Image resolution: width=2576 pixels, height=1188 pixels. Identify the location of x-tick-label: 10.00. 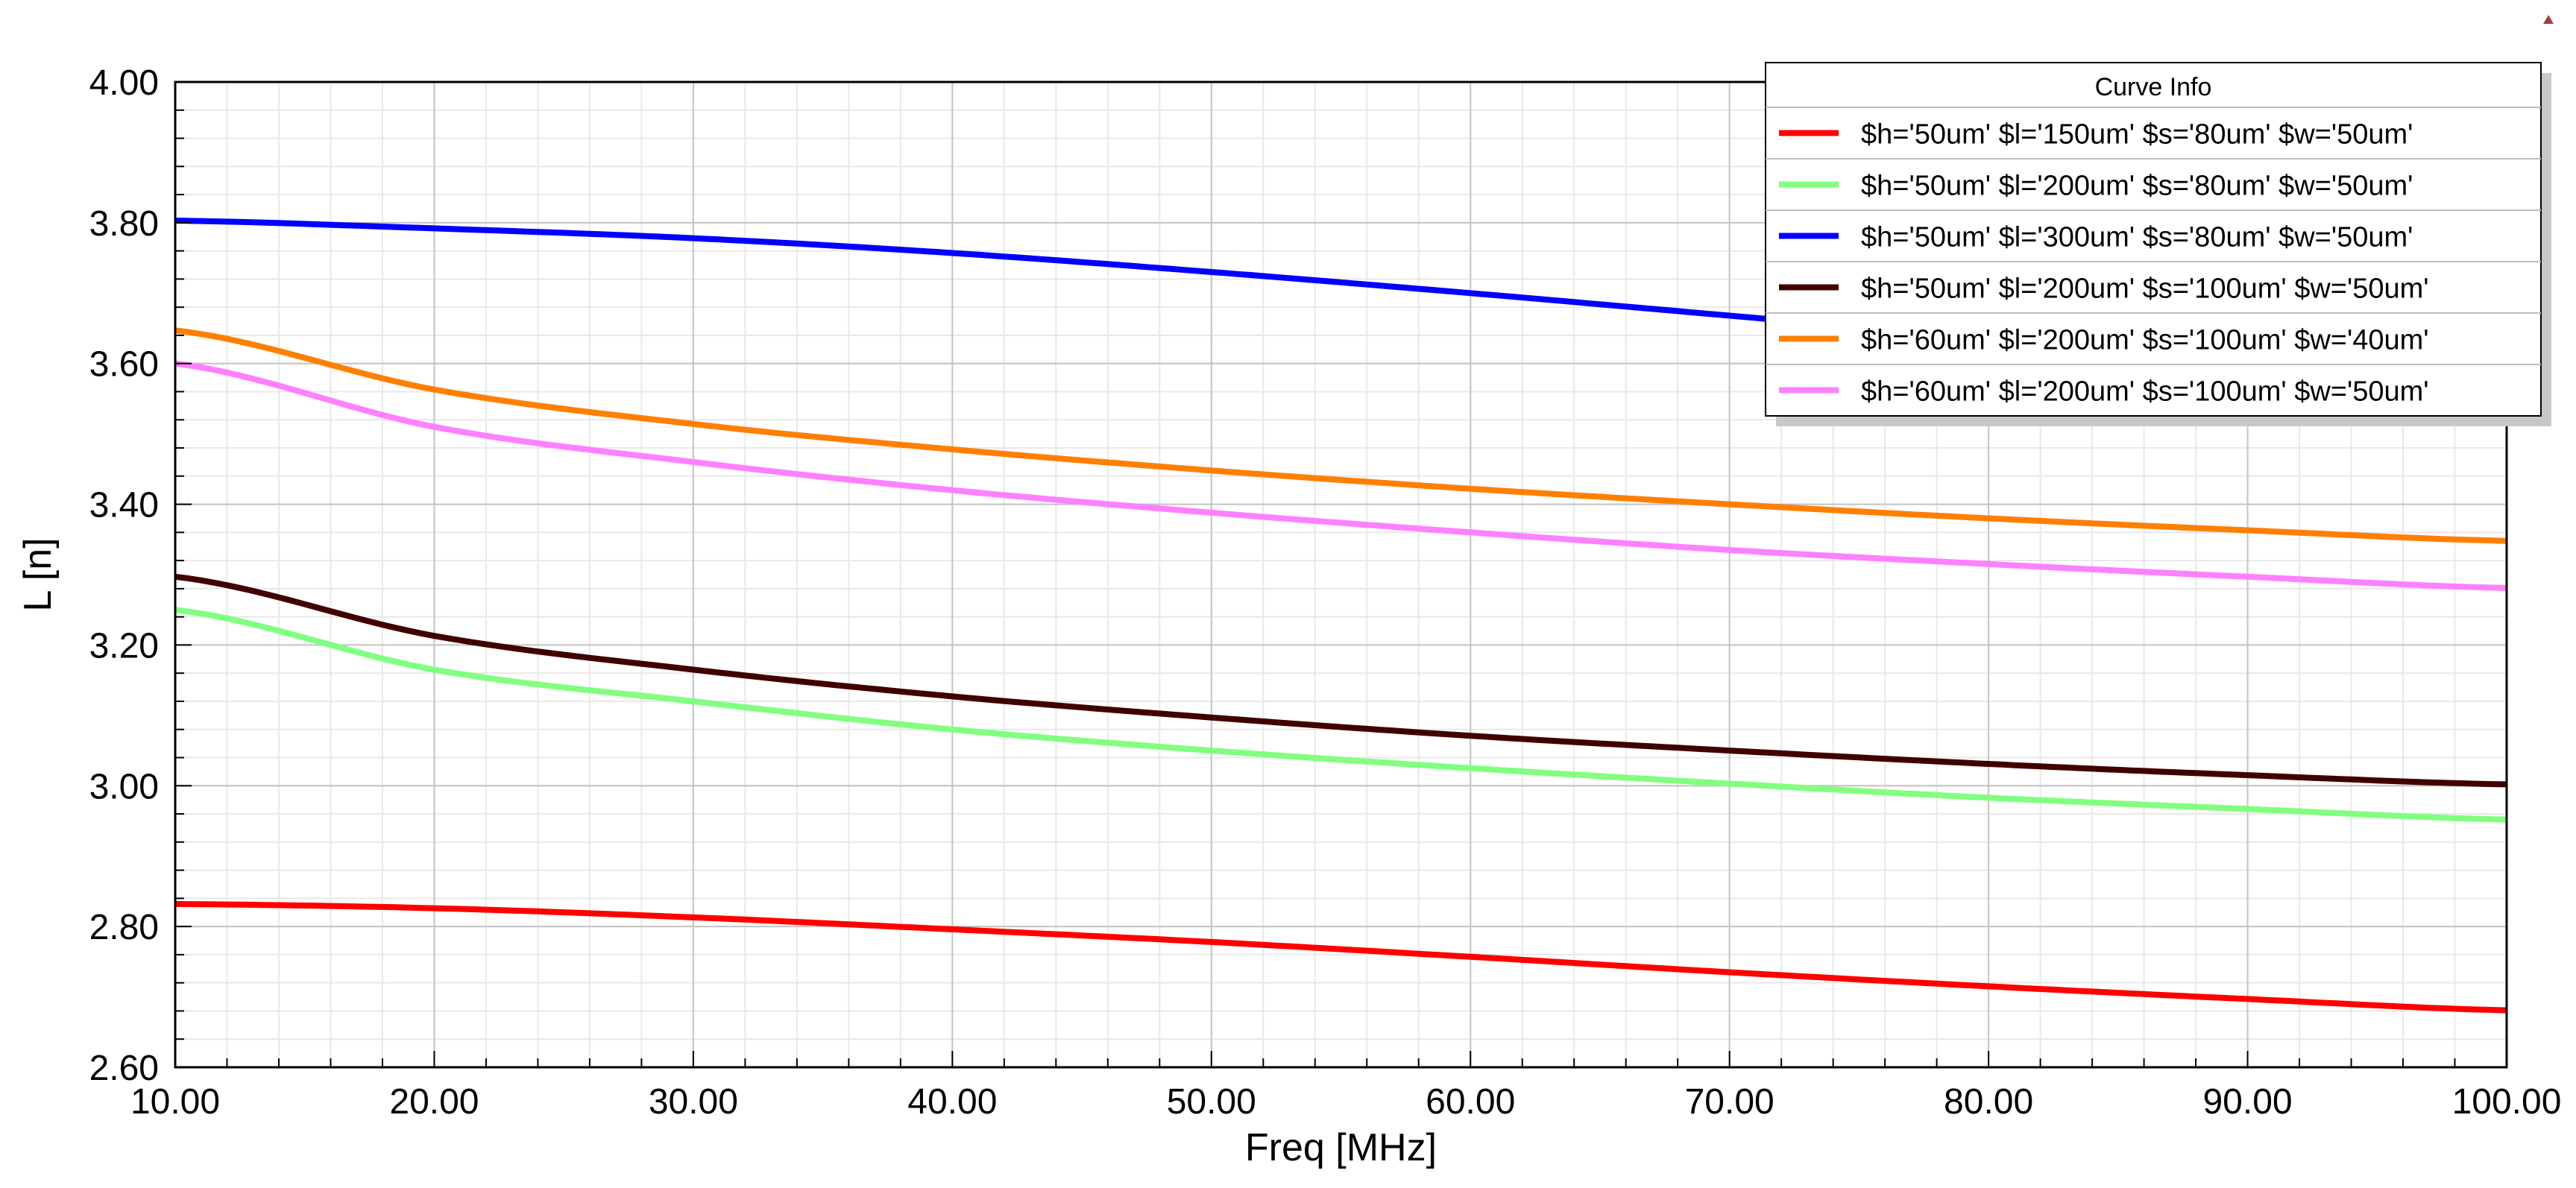
(175, 1102).